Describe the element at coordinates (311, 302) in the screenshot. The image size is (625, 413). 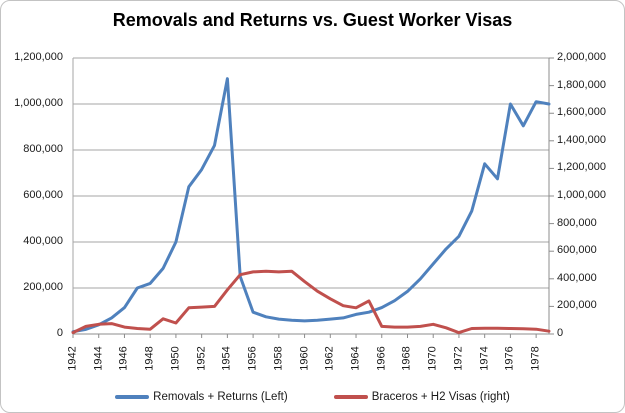
I see `series-line-braceros-h2` at that location.